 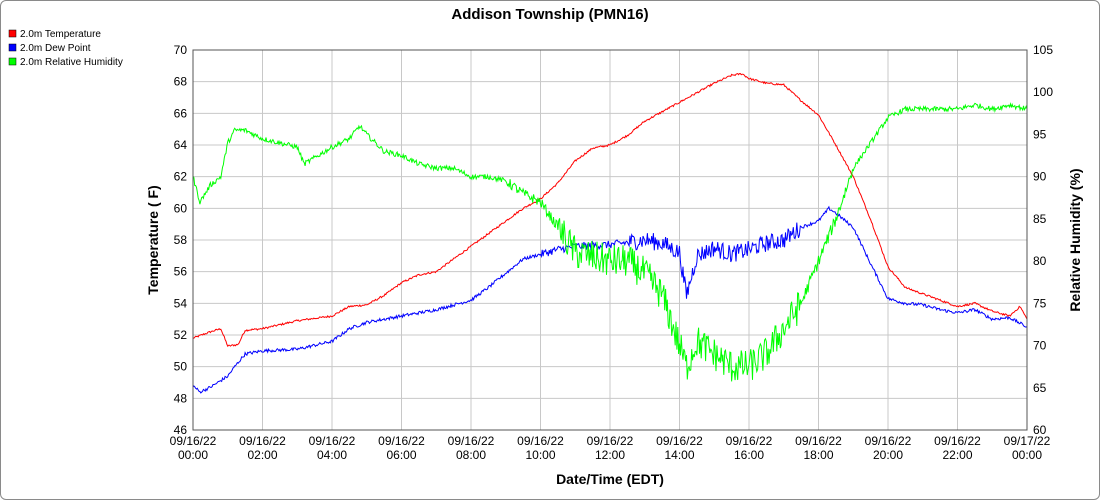 I want to click on y-tick-right: 100, so click(x=1043, y=92).